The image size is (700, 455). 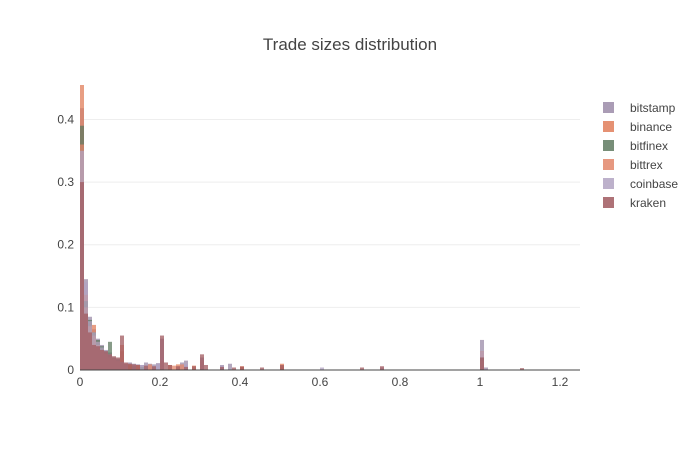 What do you see at coordinates (320, 382) in the screenshot?
I see `x-tick-label: 0.6` at bounding box center [320, 382].